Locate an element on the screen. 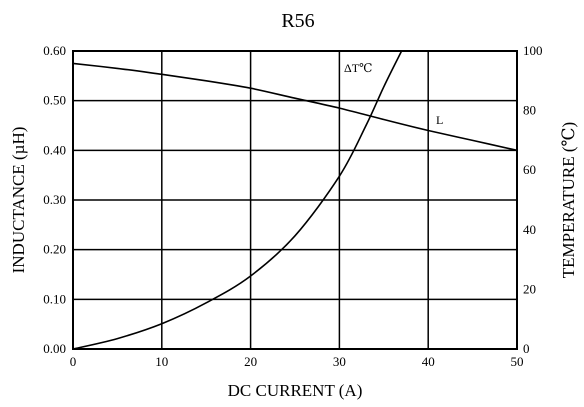  x-tick-labels: 0 10 20 30 40 50 is located at coordinates (297, 361).